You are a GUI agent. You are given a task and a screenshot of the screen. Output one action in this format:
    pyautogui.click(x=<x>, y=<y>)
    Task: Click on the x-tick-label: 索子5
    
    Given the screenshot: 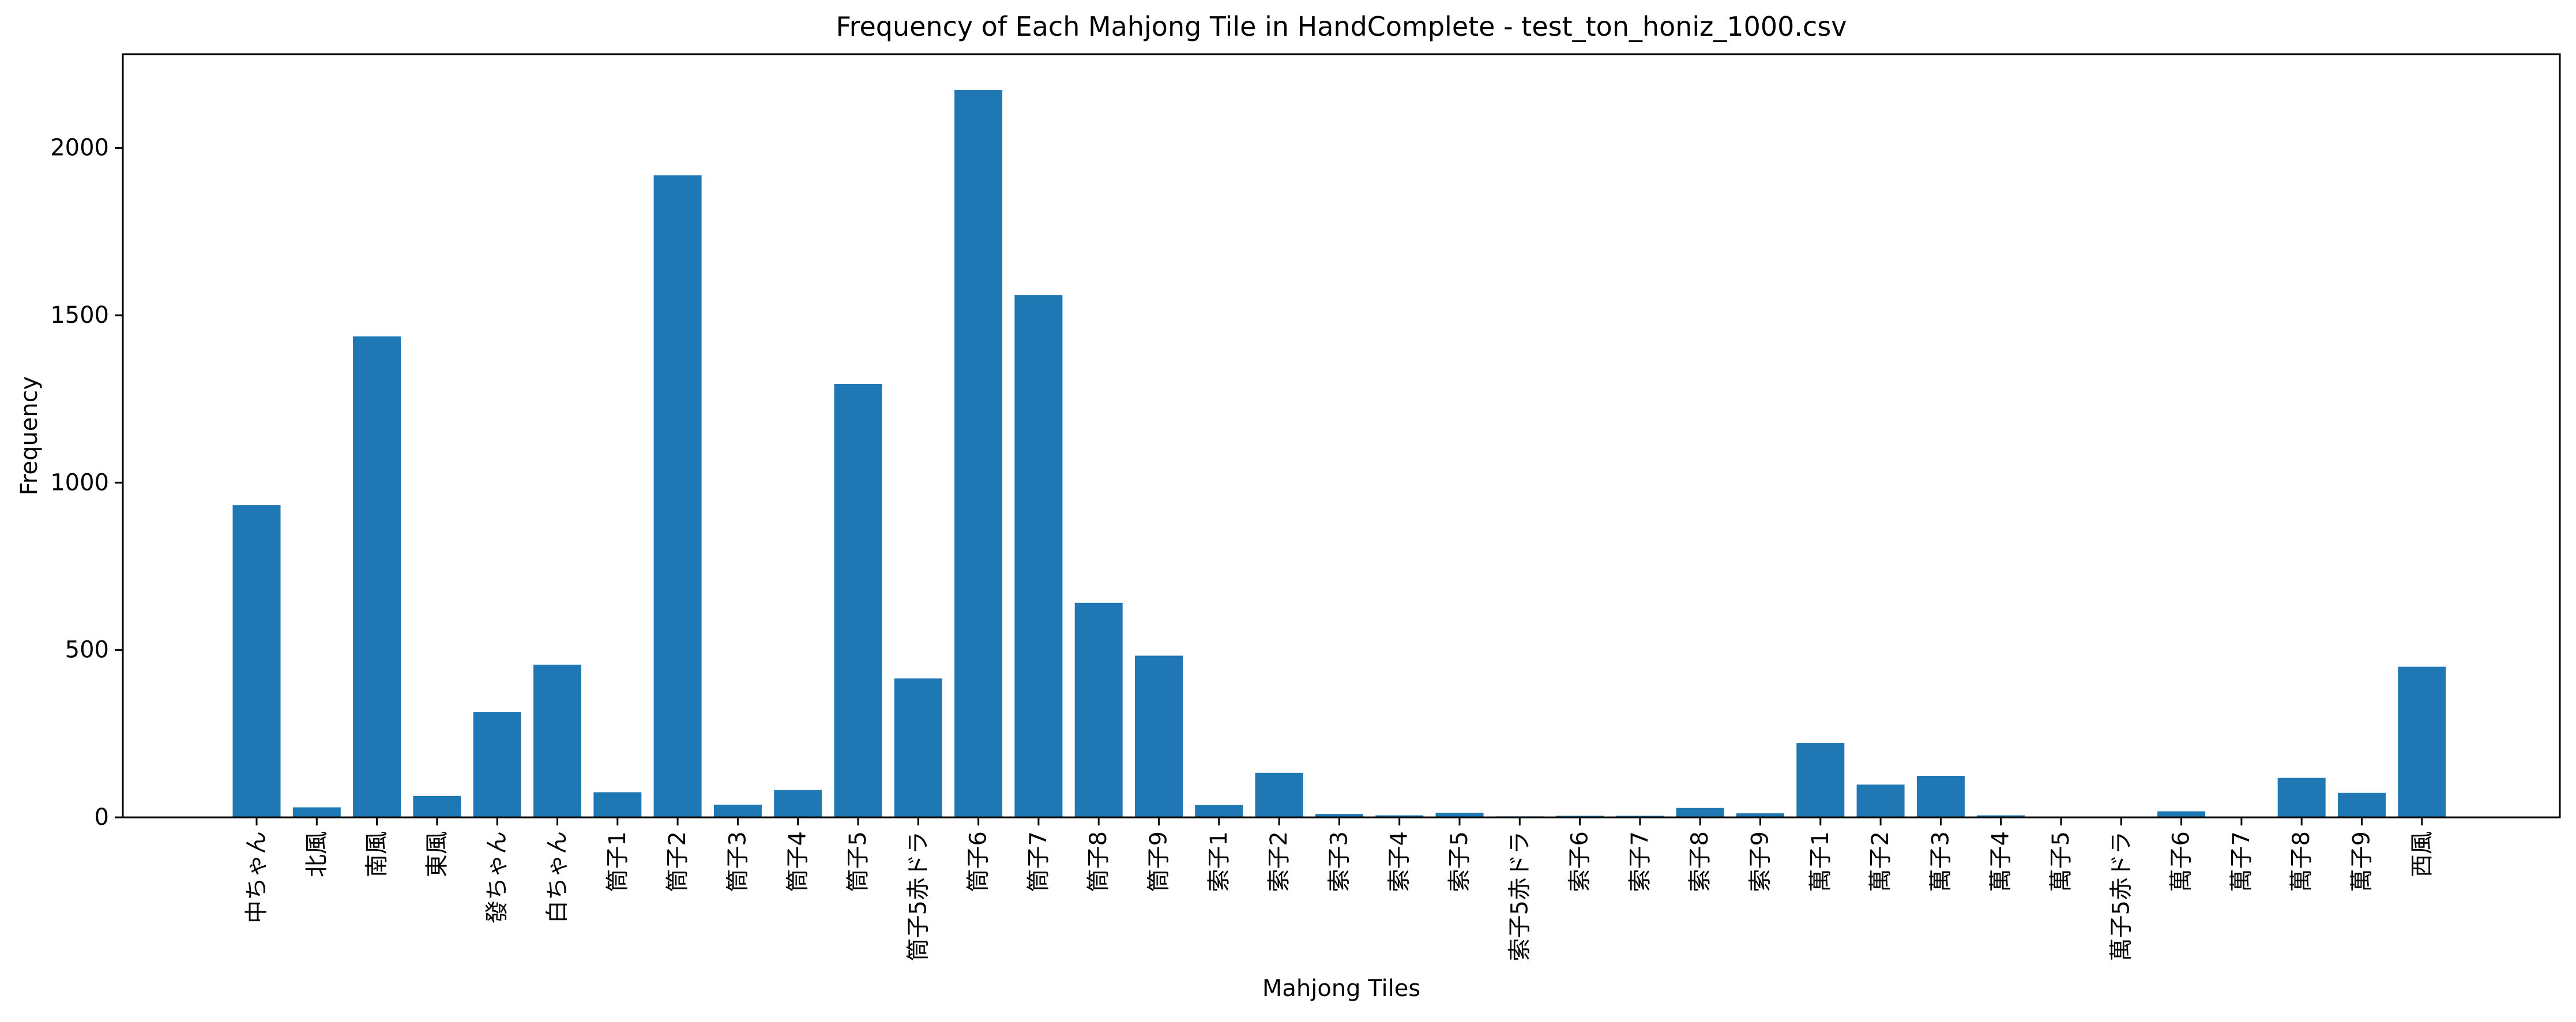 What is the action you would take?
    pyautogui.click(x=1459, y=862)
    